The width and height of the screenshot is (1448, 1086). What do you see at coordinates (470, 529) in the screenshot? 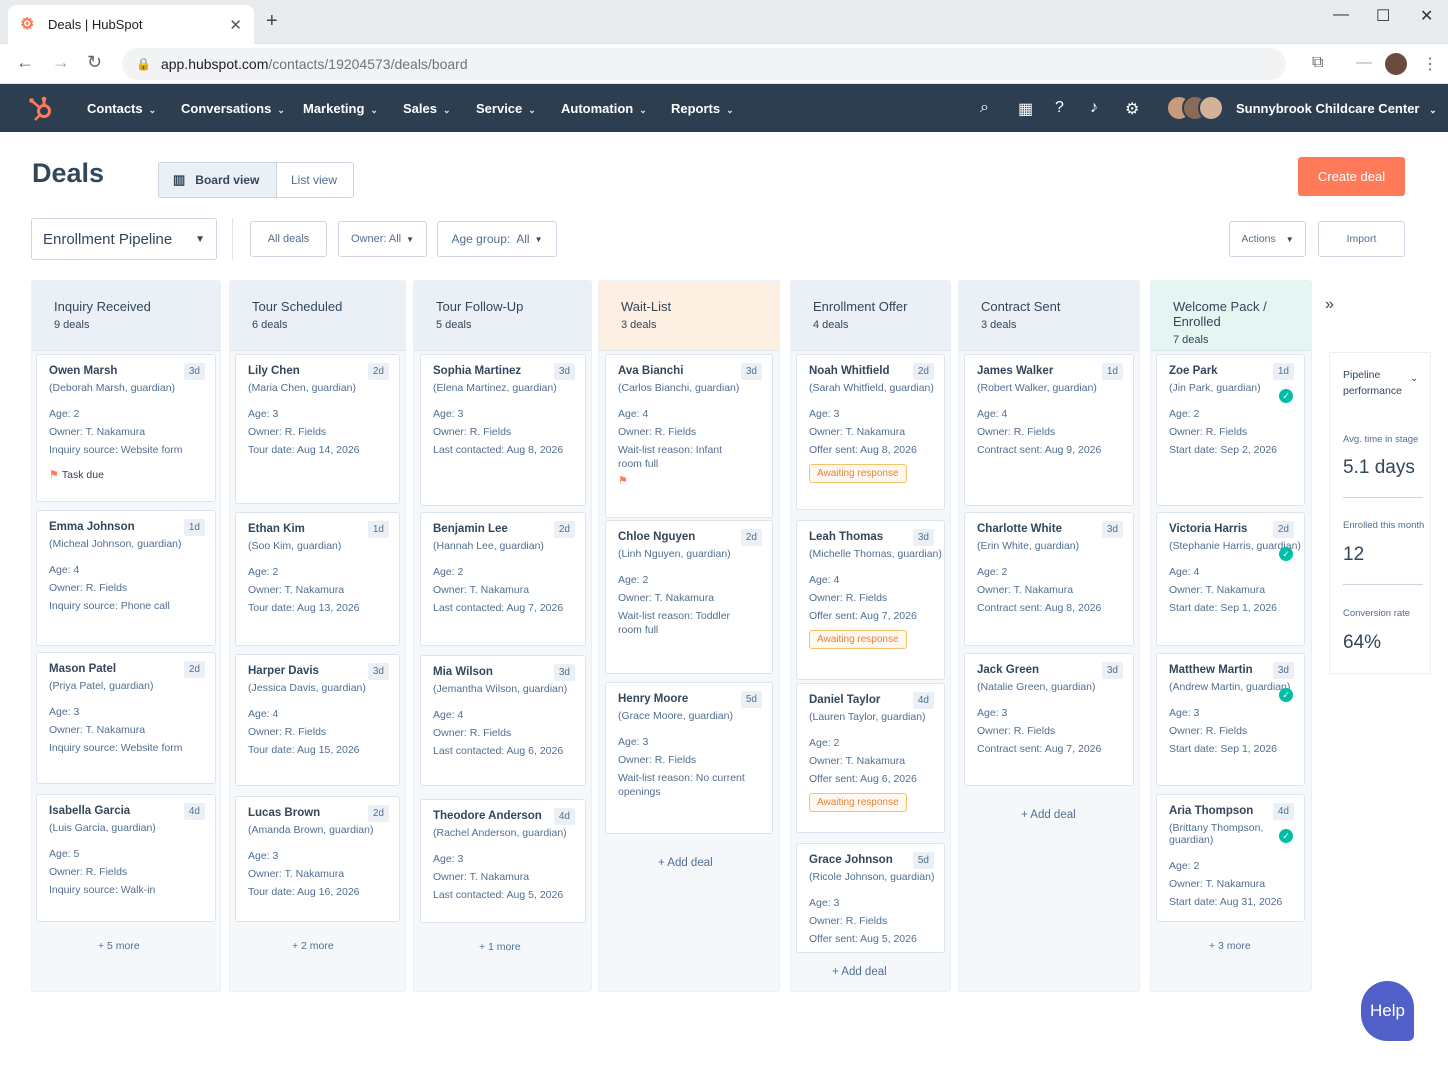
I see `deal-name: Benjamin Lee` at bounding box center [470, 529].